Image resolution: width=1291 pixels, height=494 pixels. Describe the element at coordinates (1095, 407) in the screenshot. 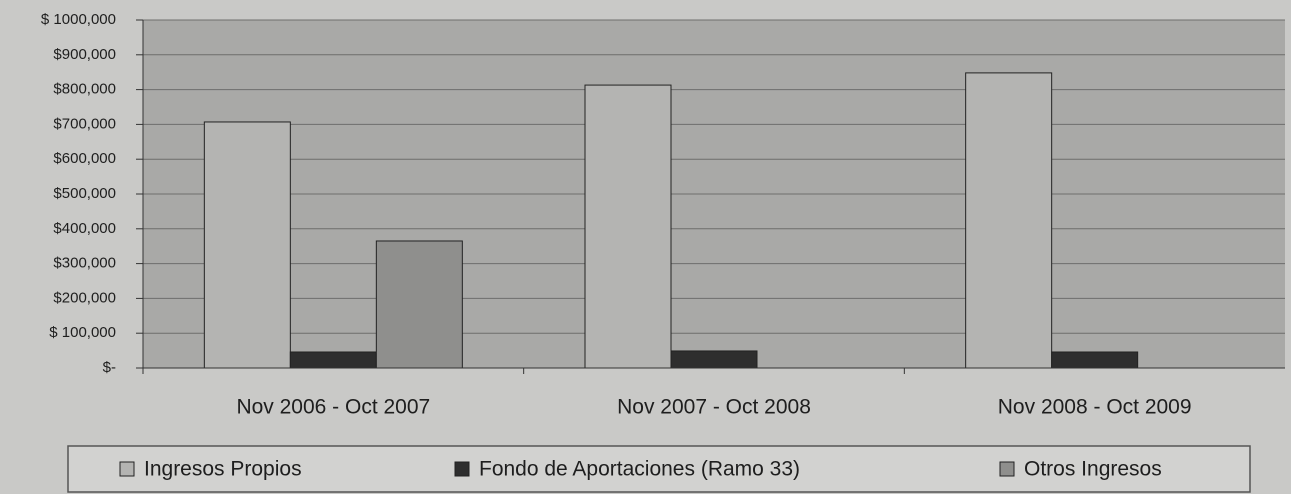

I see `x-tick-label: Nov 2008 - Oct 2009` at that location.